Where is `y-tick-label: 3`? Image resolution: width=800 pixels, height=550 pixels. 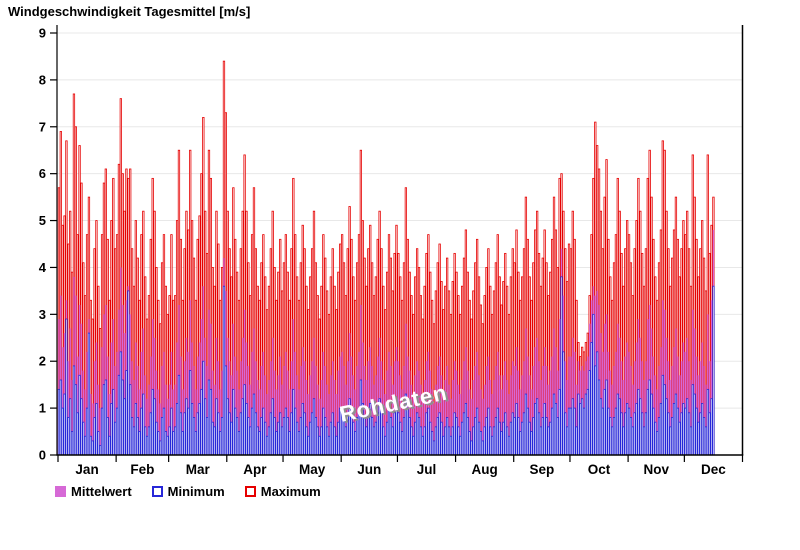
y-tick-label: 3 is located at coordinates (42, 314).